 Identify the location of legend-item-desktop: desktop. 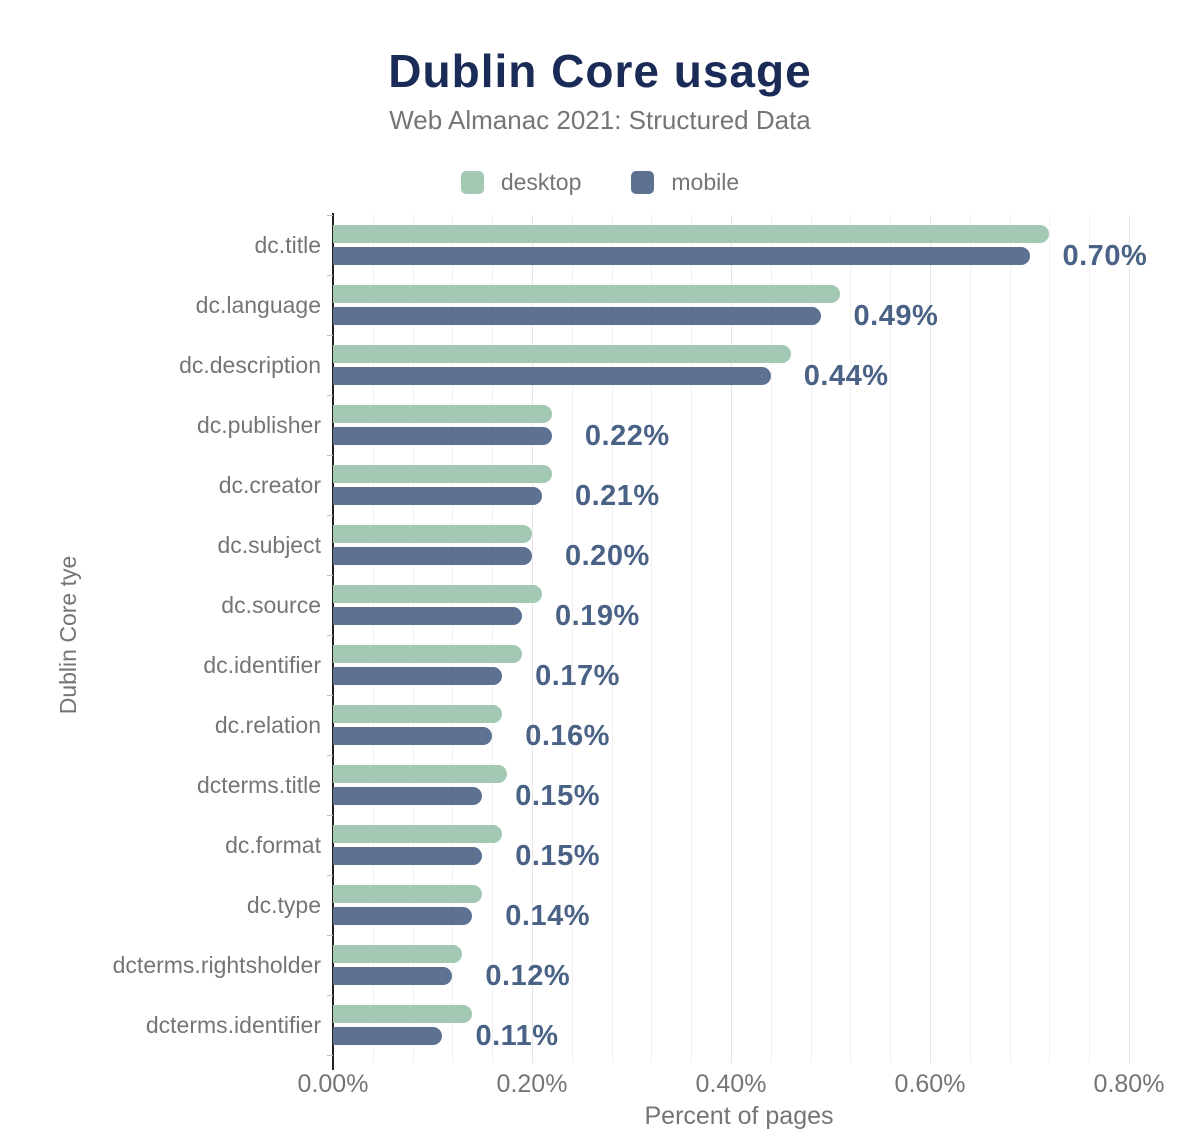
(521, 182).